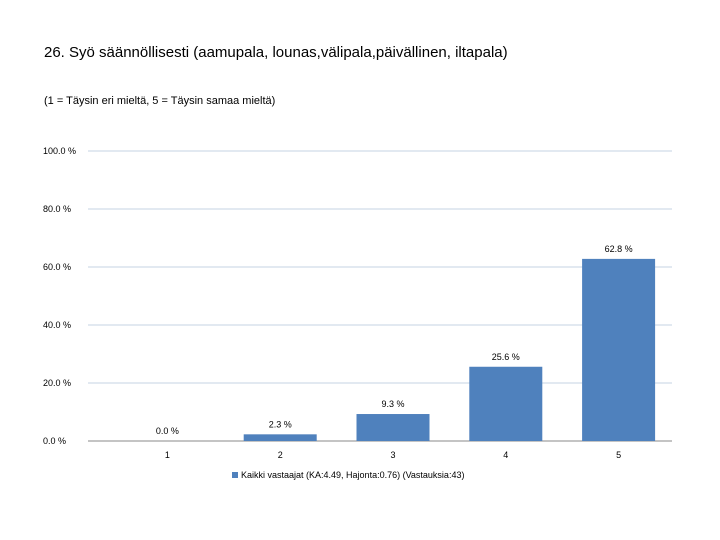  Describe the element at coordinates (57, 209) in the screenshot. I see `y-tick-label: 80.0 %` at that location.